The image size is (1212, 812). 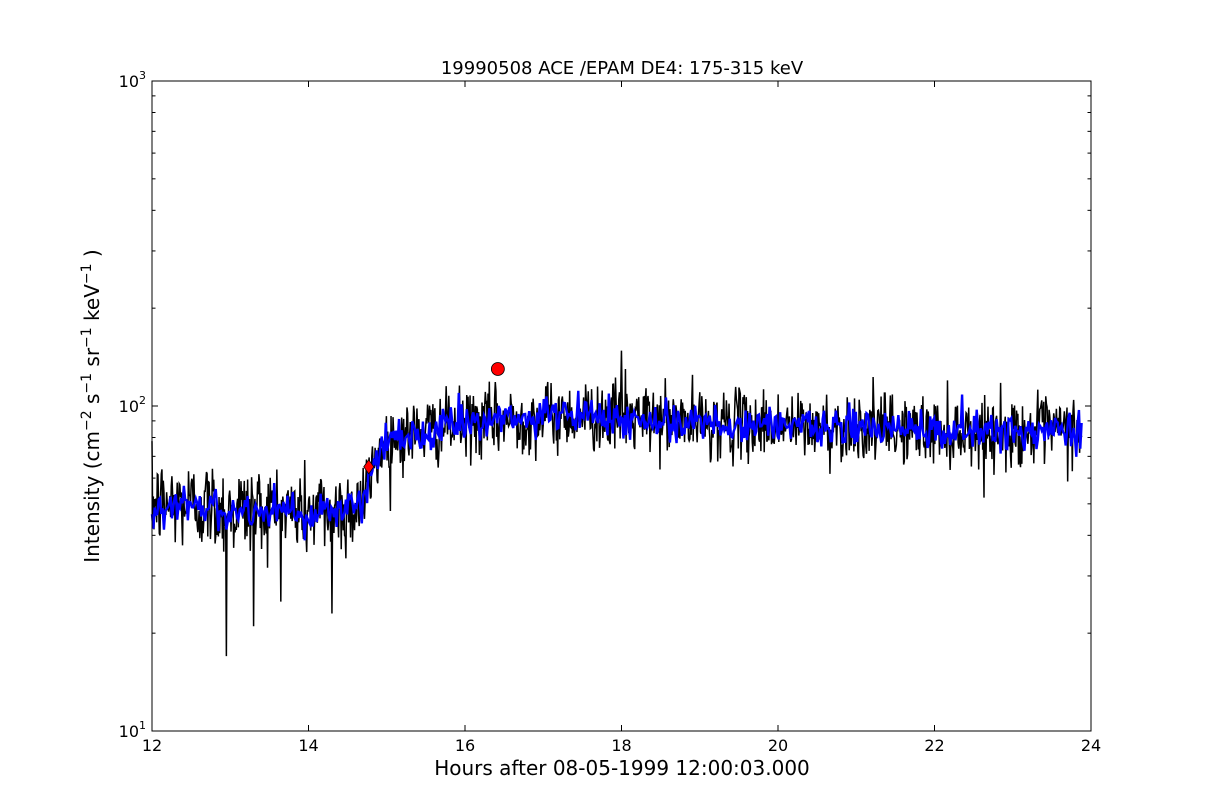 I want to click on y-label-mid2: sr, so click(x=92, y=360).